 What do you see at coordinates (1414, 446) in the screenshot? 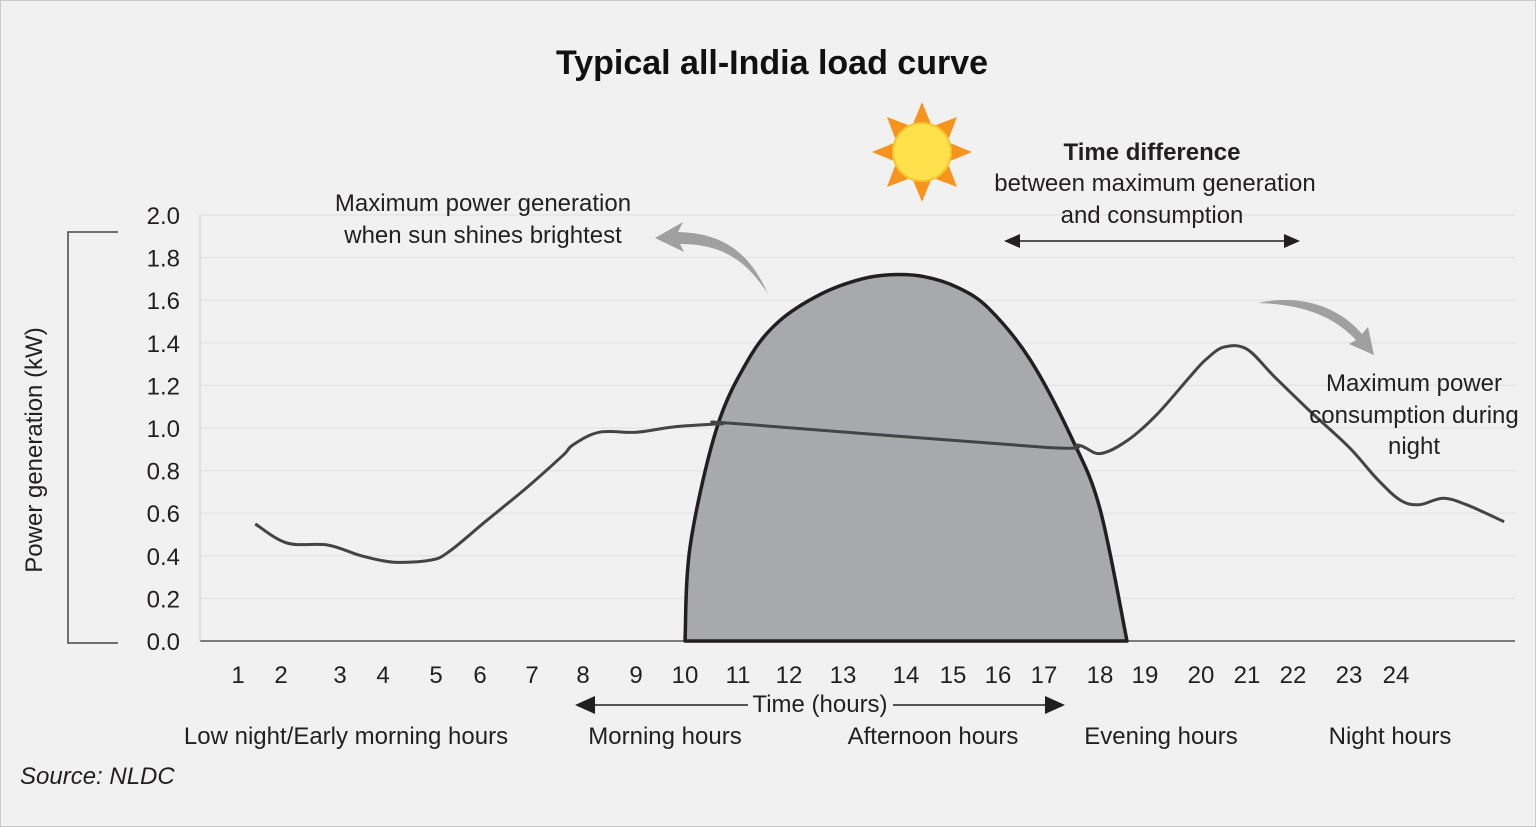
I see `max-consumption-label-line3: night` at bounding box center [1414, 446].